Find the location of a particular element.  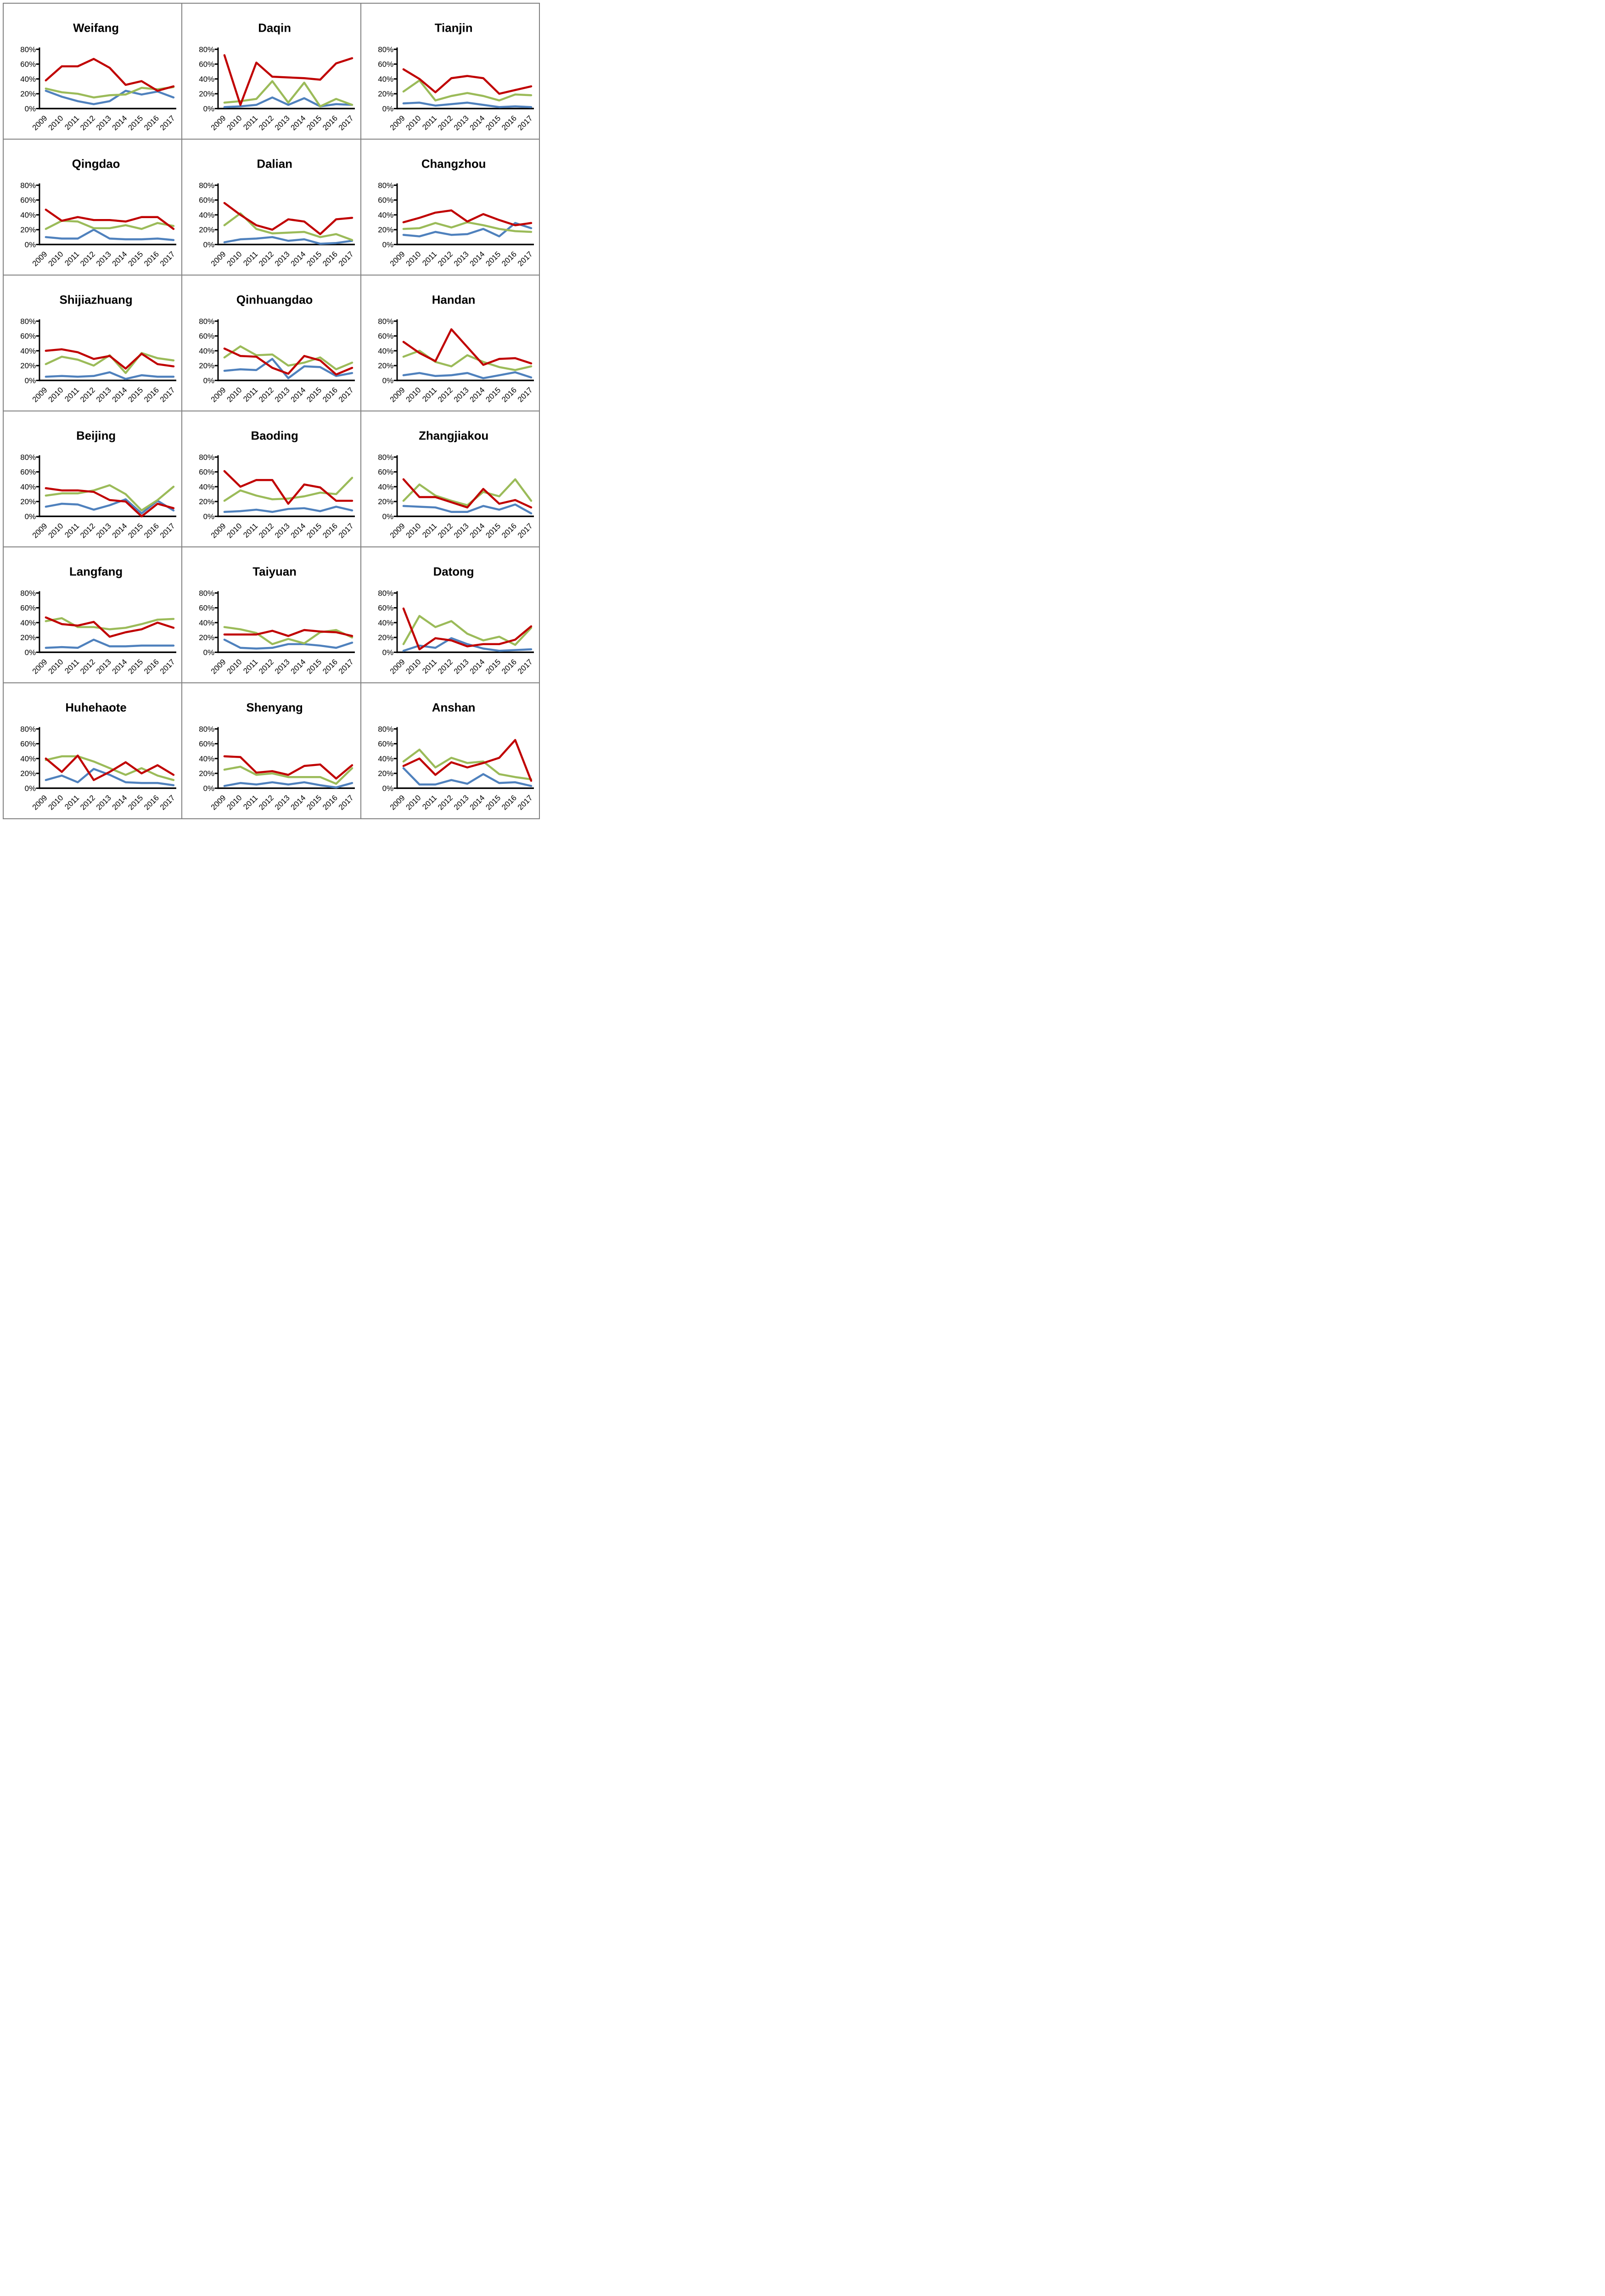

chart-title: Huhehaote is located at coordinates (95, 708).